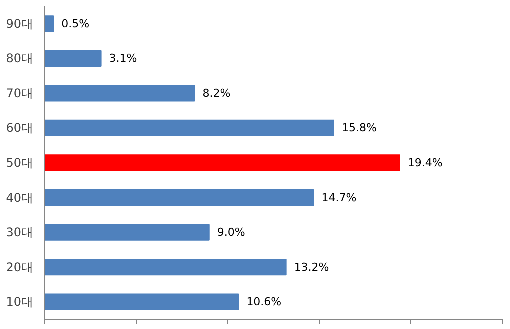 The width and height of the screenshot is (510, 329). Describe the element at coordinates (264, 302) in the screenshot. I see `data-label: 10.6%` at that location.